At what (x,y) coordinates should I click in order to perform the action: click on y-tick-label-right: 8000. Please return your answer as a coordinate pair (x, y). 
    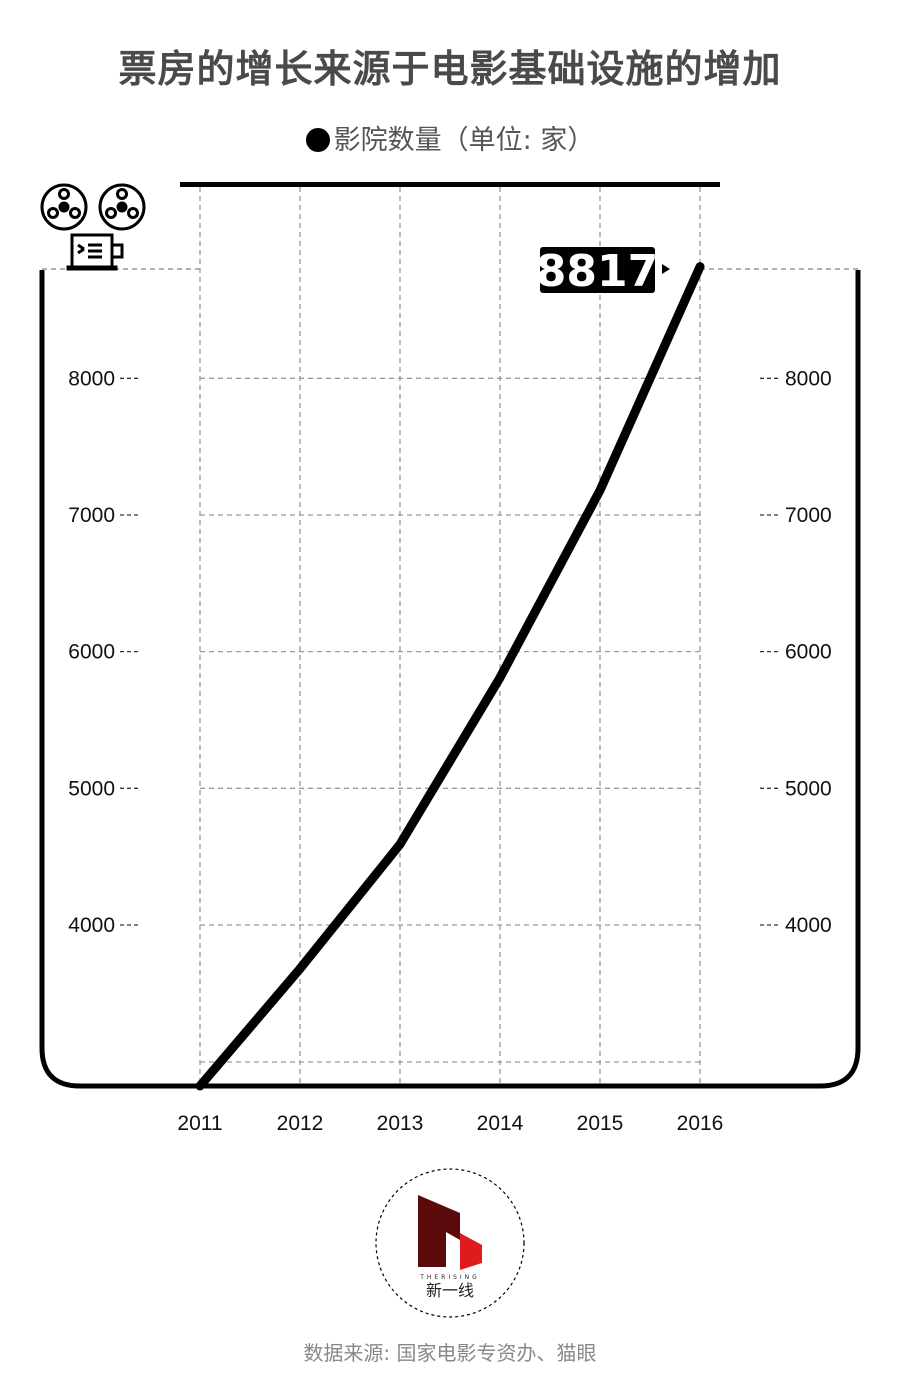
    Looking at the image, I should click on (808, 378).